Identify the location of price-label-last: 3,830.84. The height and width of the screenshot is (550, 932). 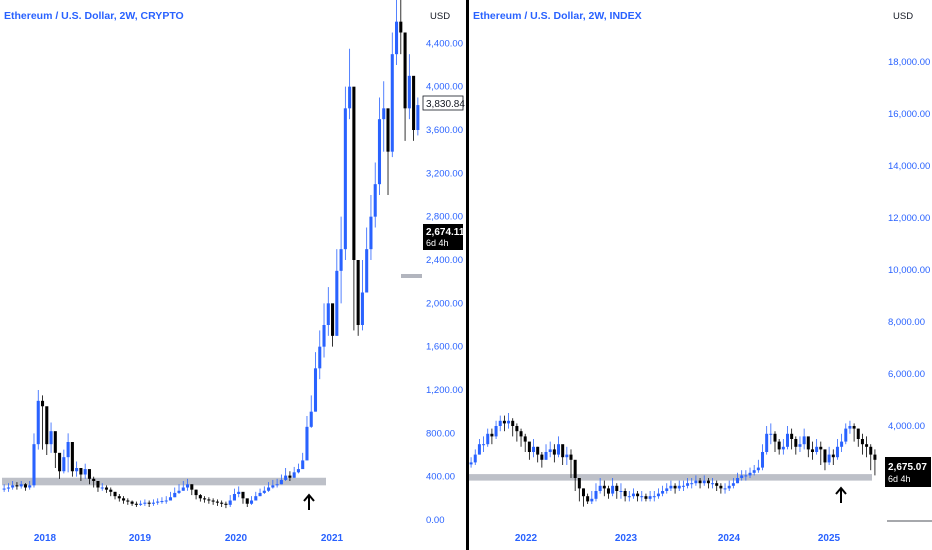
(443, 103).